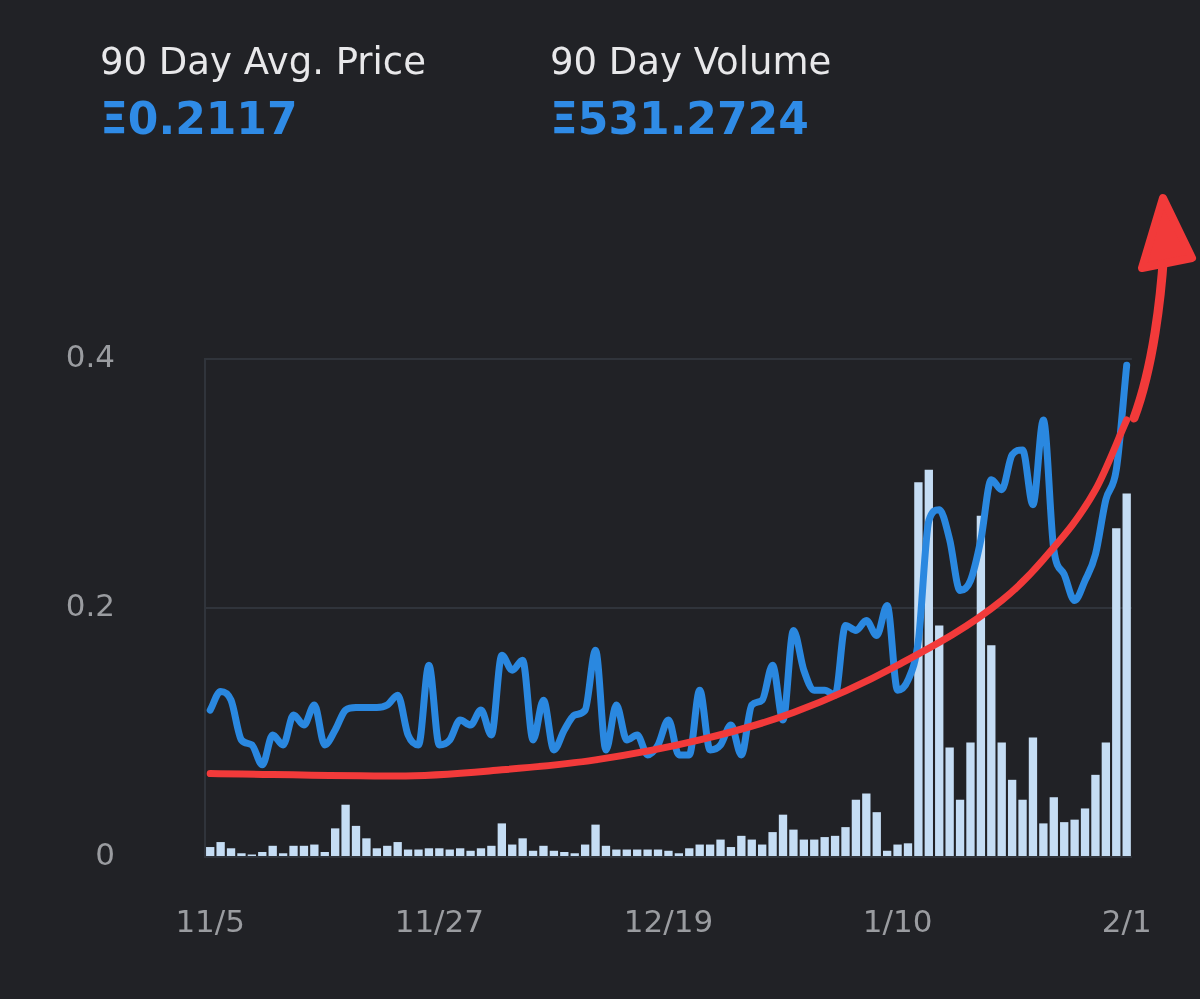  Describe the element at coordinates (210, 920) in the screenshot. I see `x-tick-label: 11/5` at that location.